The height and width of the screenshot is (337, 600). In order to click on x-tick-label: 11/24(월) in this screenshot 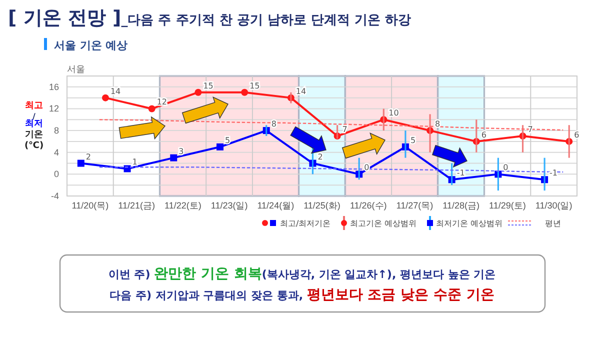, I will do `click(275, 205)`.